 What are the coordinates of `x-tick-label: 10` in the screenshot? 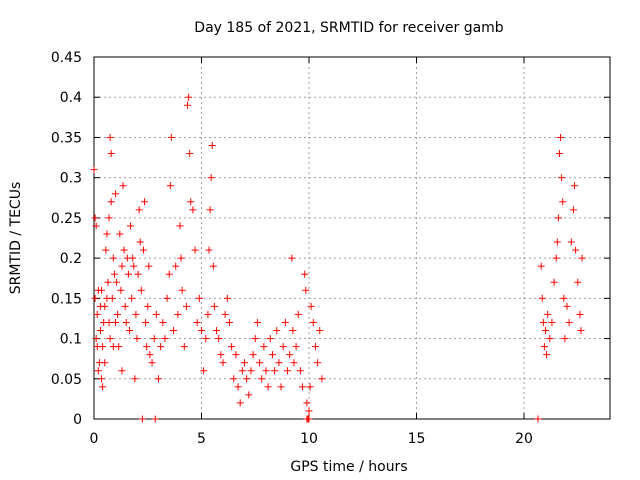 It's located at (309, 439).